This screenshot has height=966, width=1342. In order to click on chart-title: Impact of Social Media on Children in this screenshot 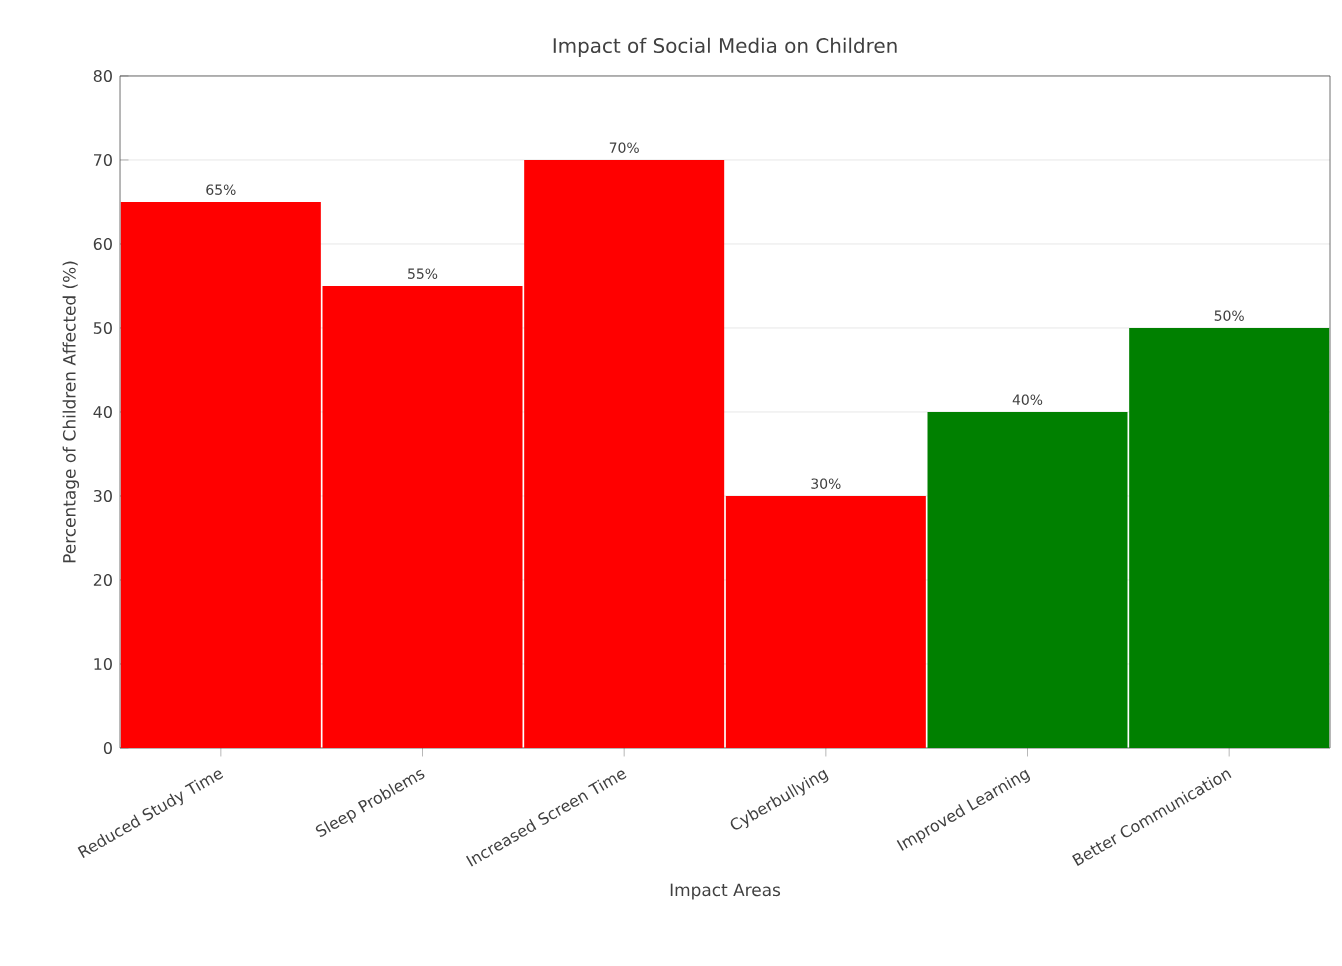, I will do `click(725, 47)`.